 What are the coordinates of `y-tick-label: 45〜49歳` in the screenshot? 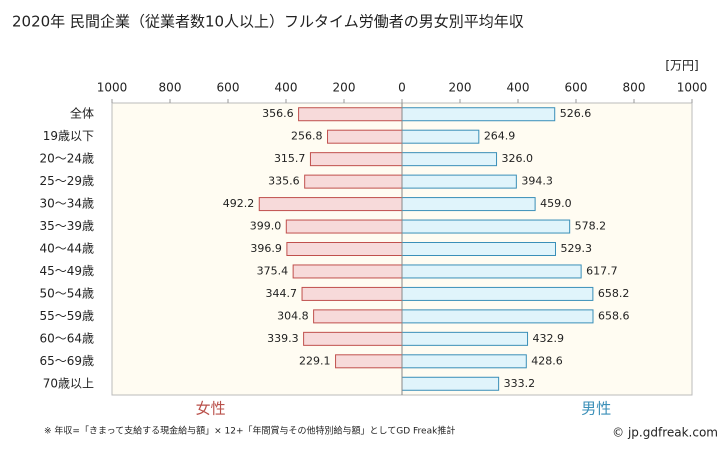 It's located at (66, 271).